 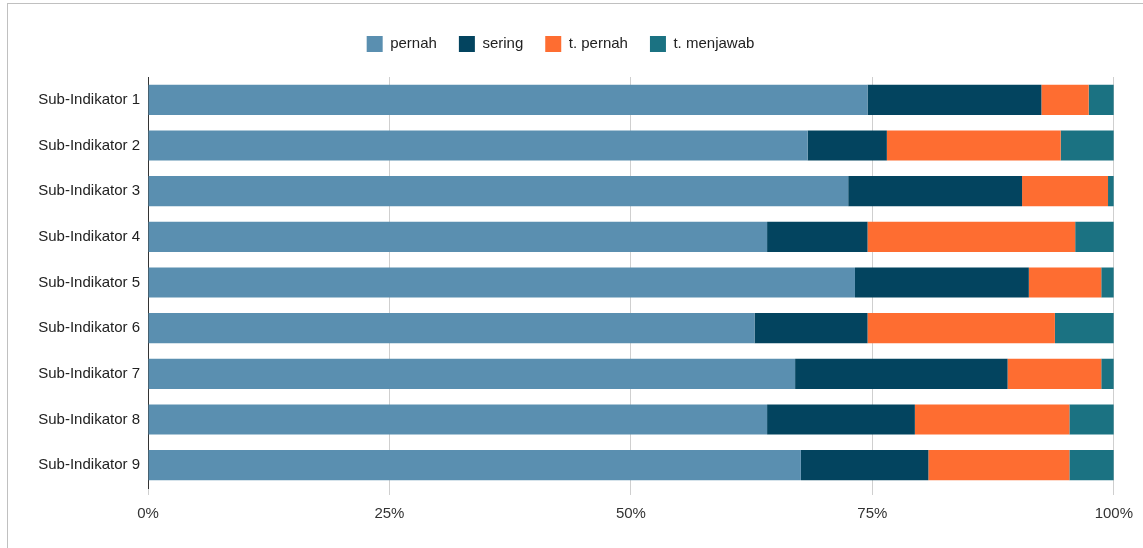 I want to click on legend-label: pernah, so click(x=413, y=43).